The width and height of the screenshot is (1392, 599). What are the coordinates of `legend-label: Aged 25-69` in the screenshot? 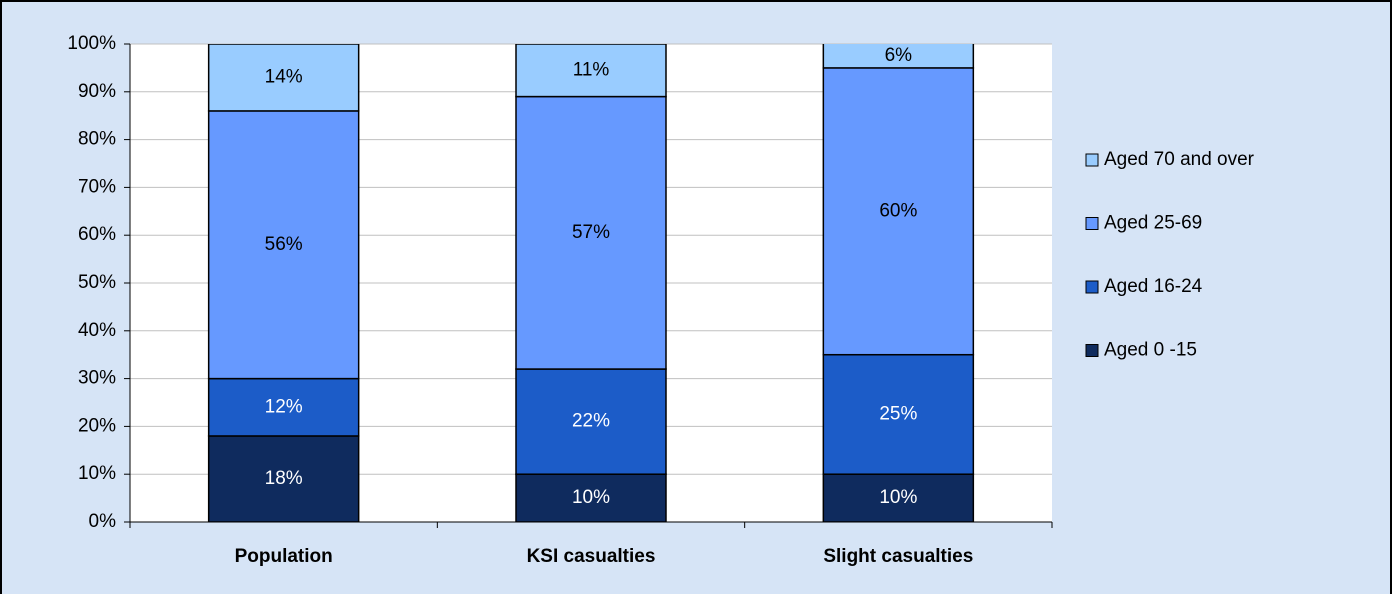 It's located at (1153, 223).